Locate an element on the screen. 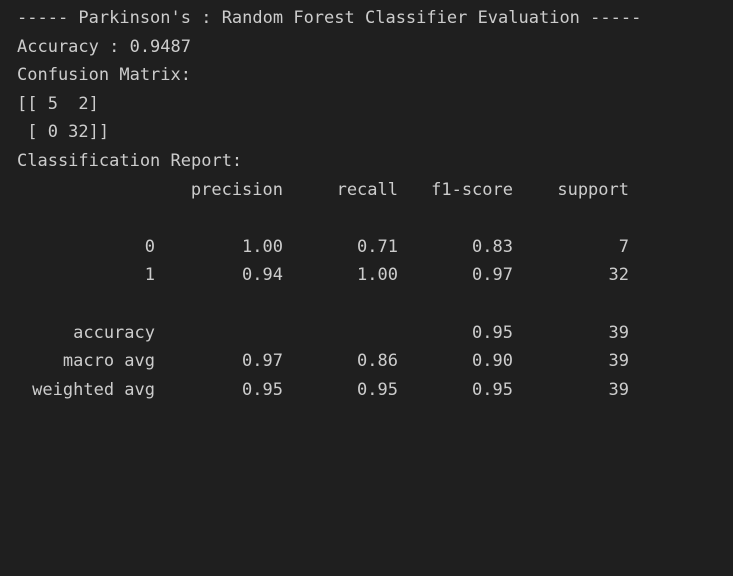  summary-label: weighted avg is located at coordinates (93, 389).